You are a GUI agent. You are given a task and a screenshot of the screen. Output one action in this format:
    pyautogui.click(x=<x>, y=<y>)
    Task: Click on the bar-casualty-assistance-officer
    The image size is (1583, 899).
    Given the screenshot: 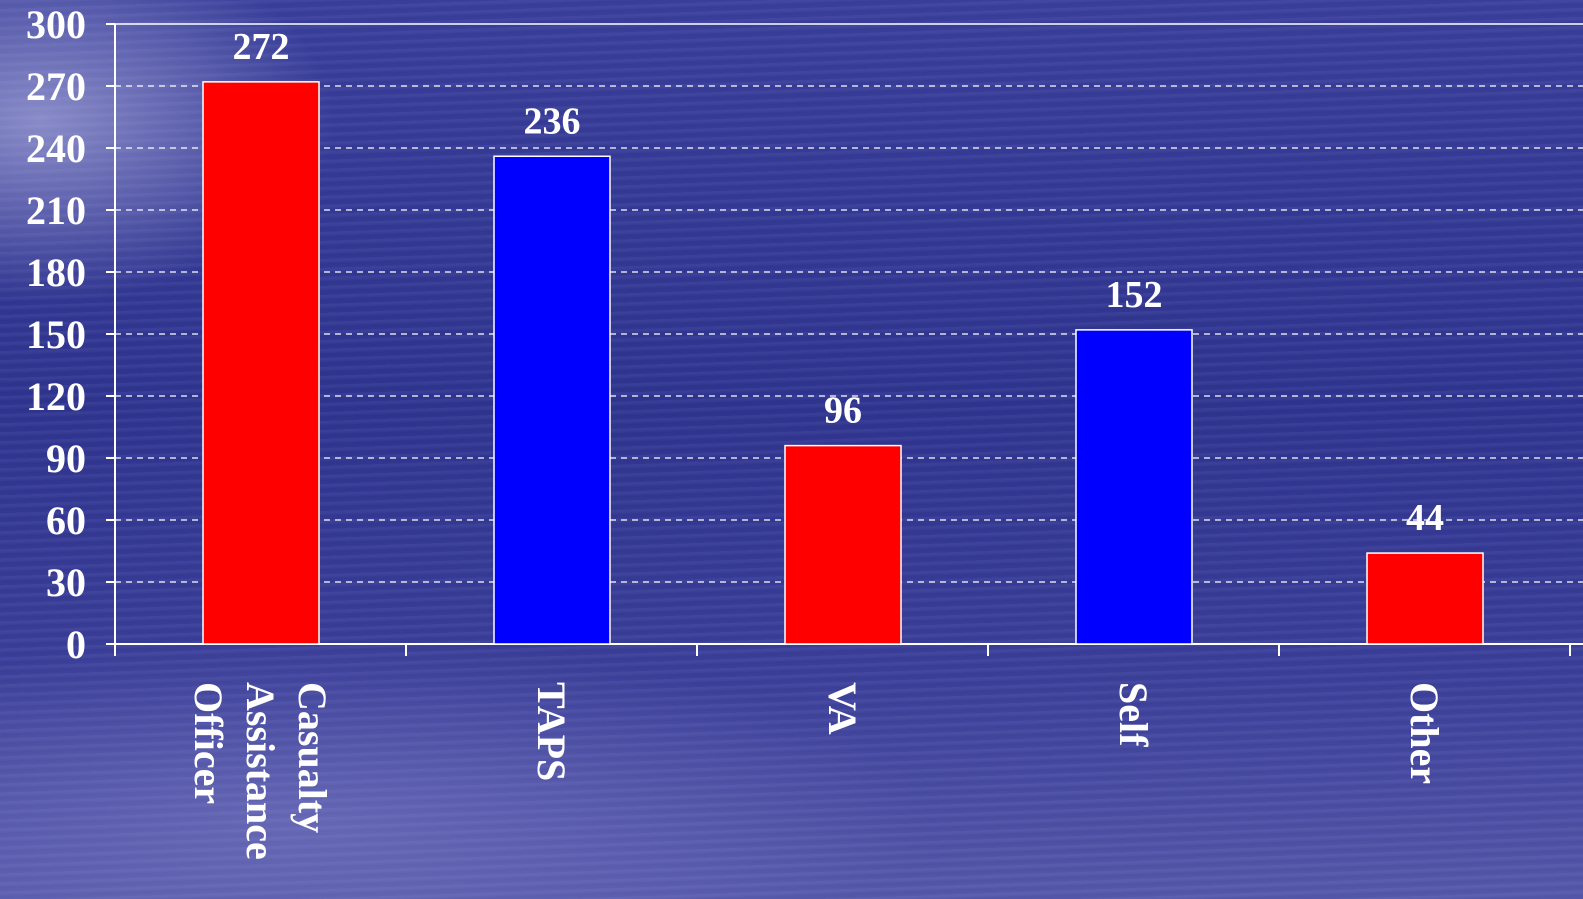 What is the action you would take?
    pyautogui.click(x=261, y=363)
    